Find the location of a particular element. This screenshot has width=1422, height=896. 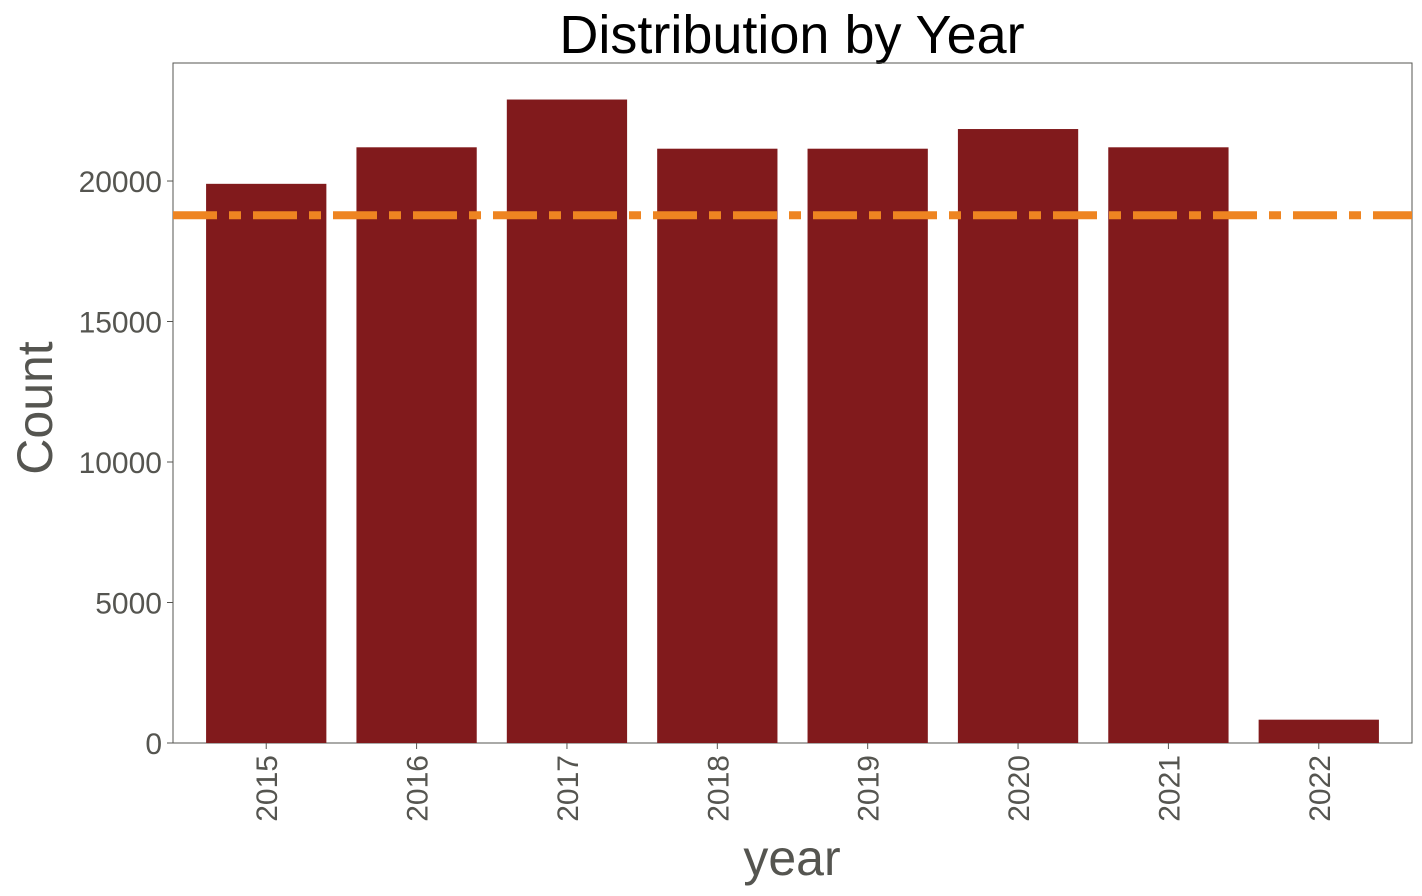

x-tick-label: 2019 is located at coordinates (869, 788).